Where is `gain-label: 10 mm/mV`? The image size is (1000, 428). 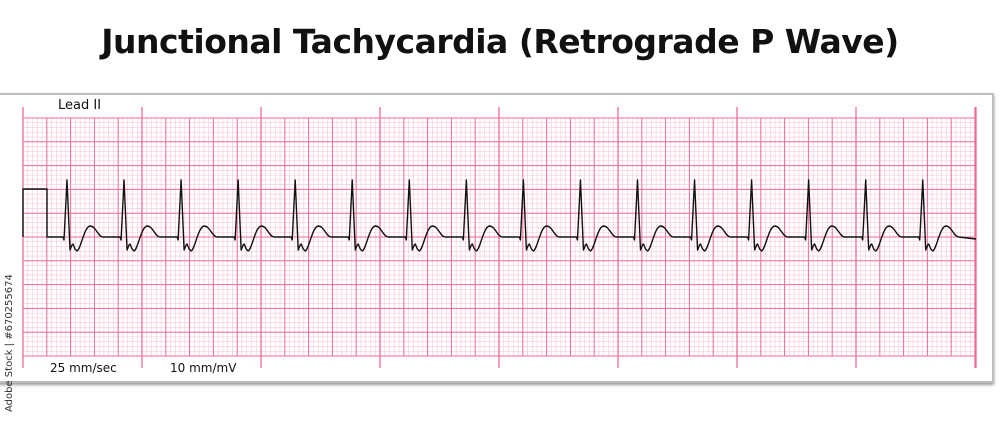
gain-label: 10 mm/mV is located at coordinates (203, 368).